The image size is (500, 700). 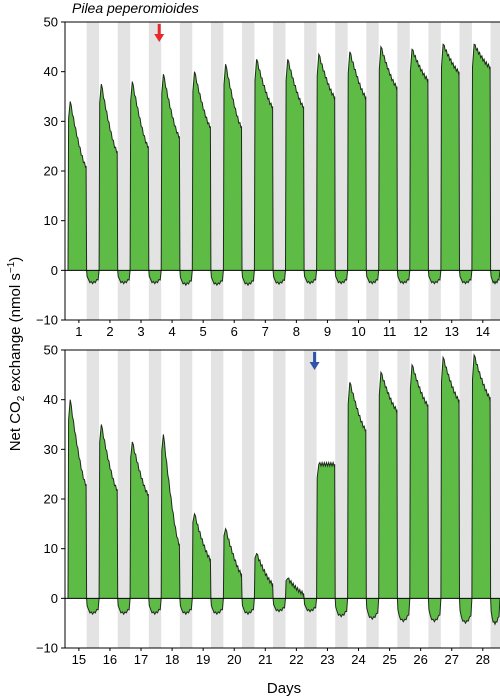 I want to click on x-tick-label: 16, so click(x=110, y=659).